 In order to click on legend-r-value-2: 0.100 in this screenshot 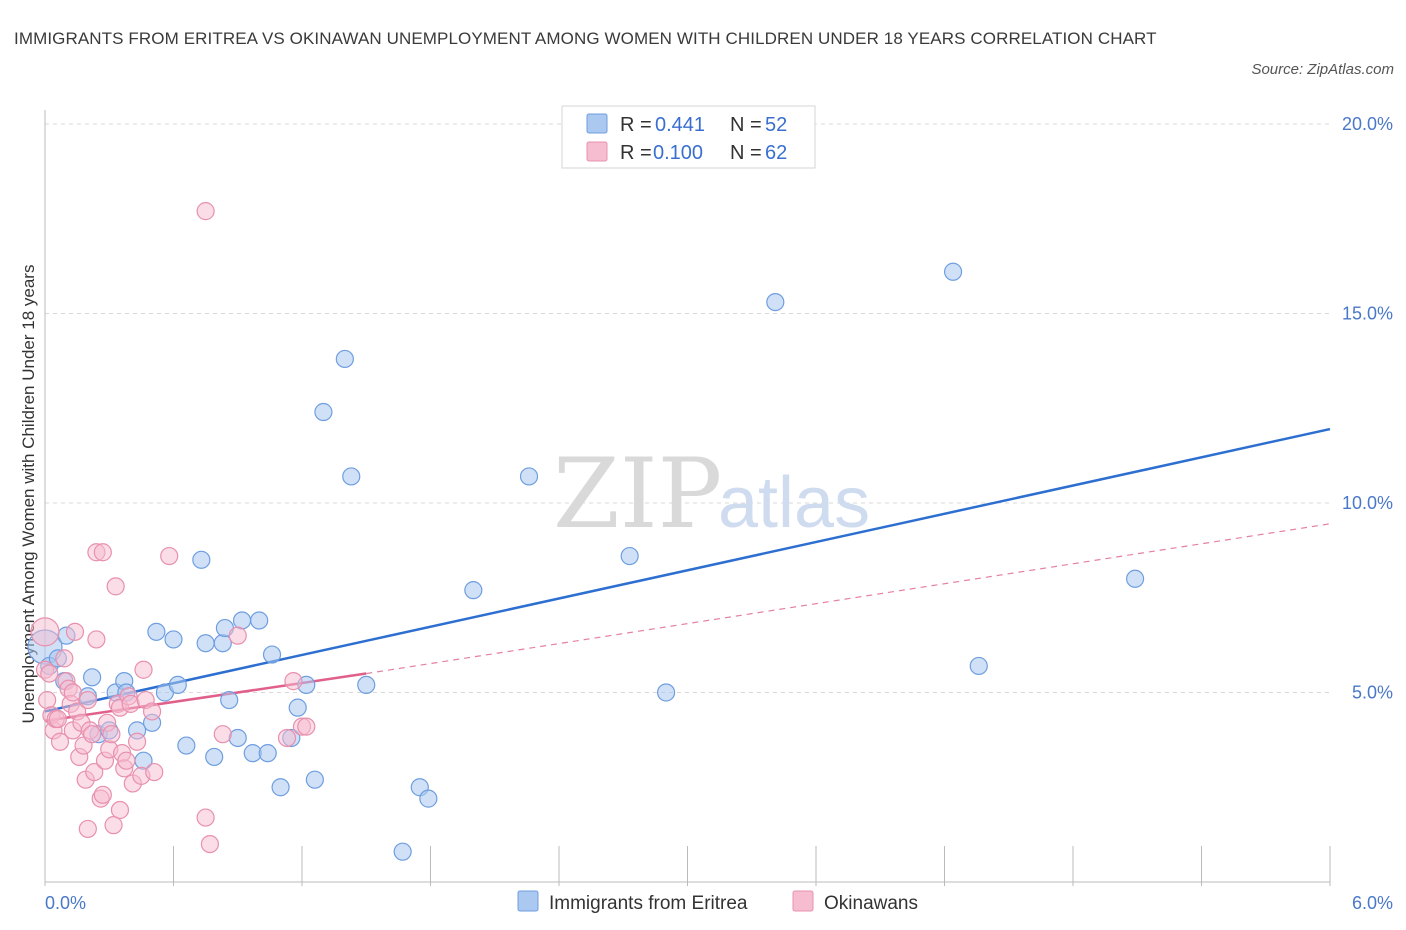, I will do `click(678, 153)`.